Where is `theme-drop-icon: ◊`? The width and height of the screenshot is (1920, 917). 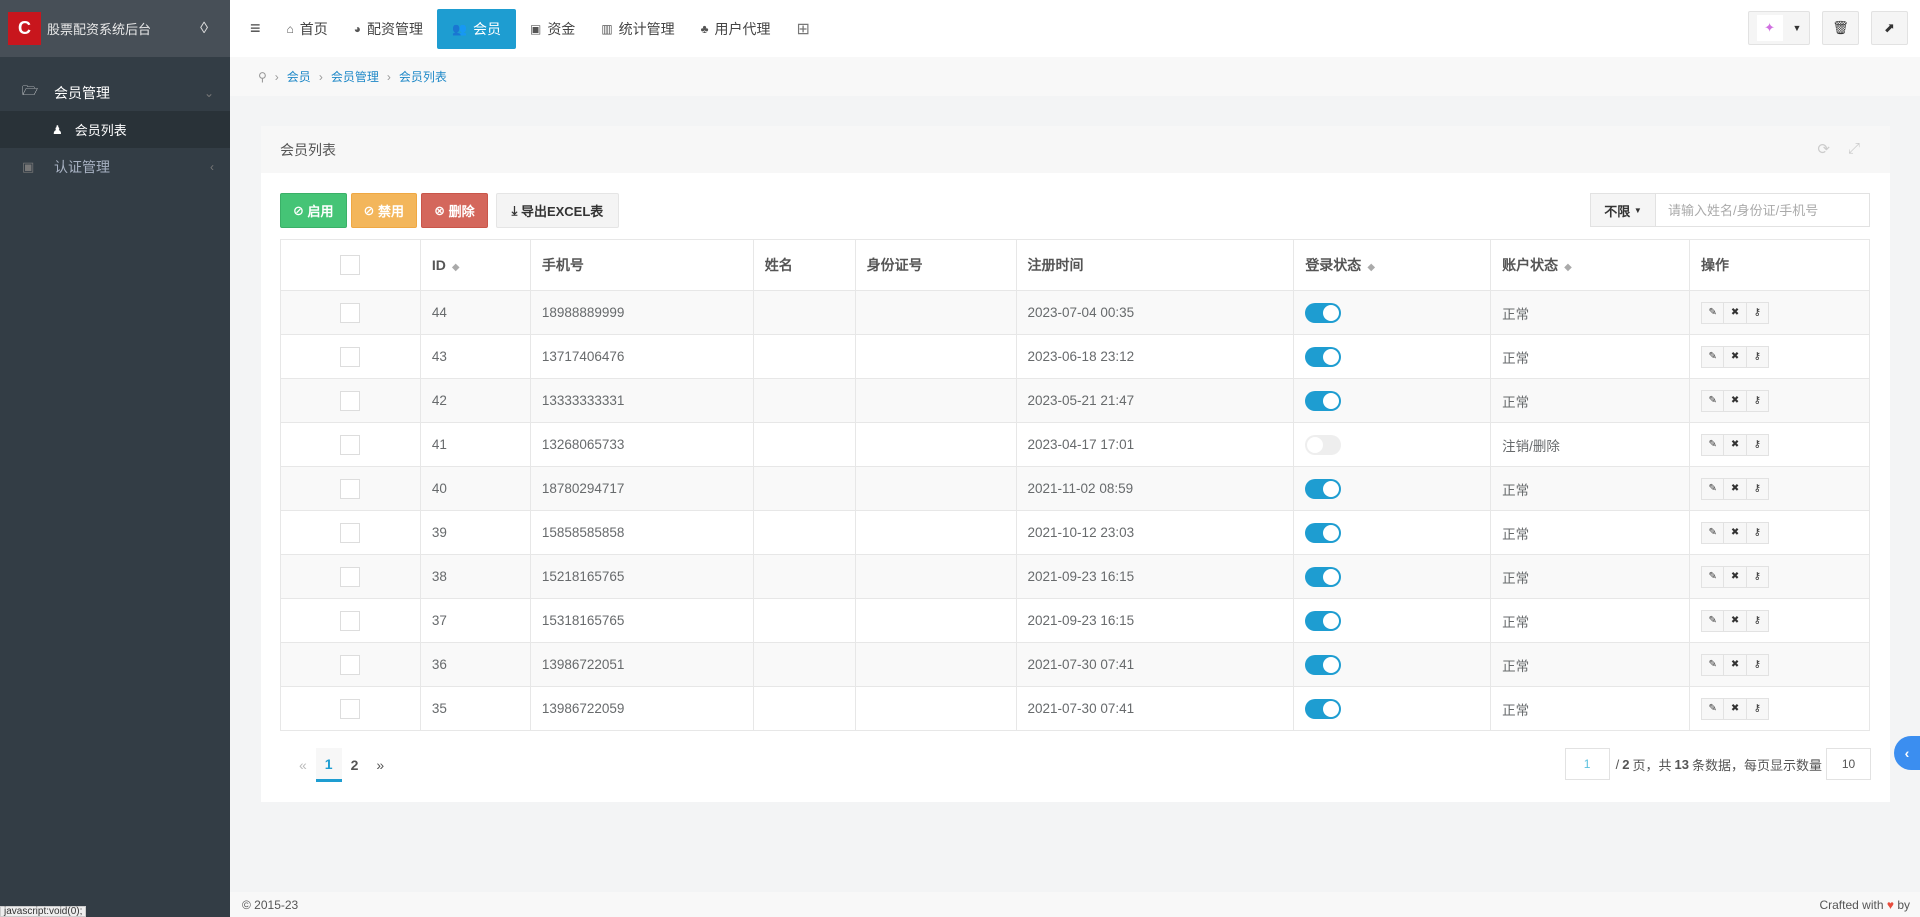 theme-drop-icon: ◊ is located at coordinates (204, 28).